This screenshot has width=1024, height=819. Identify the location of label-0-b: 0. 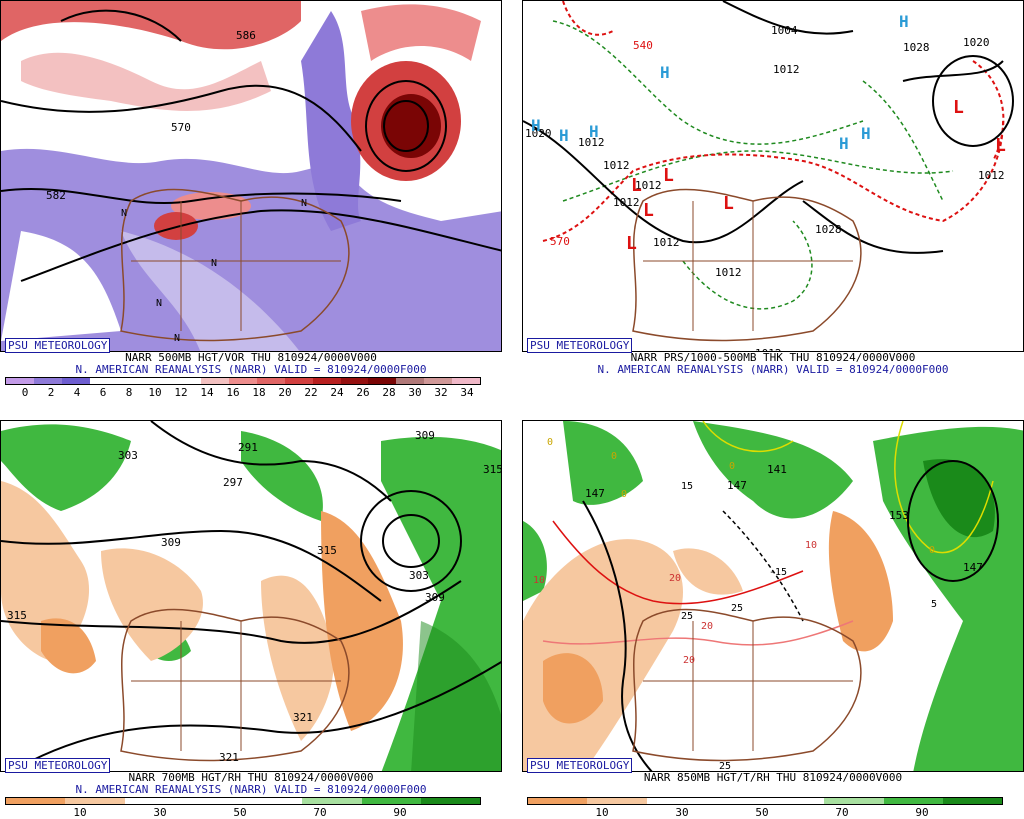
(614, 456).